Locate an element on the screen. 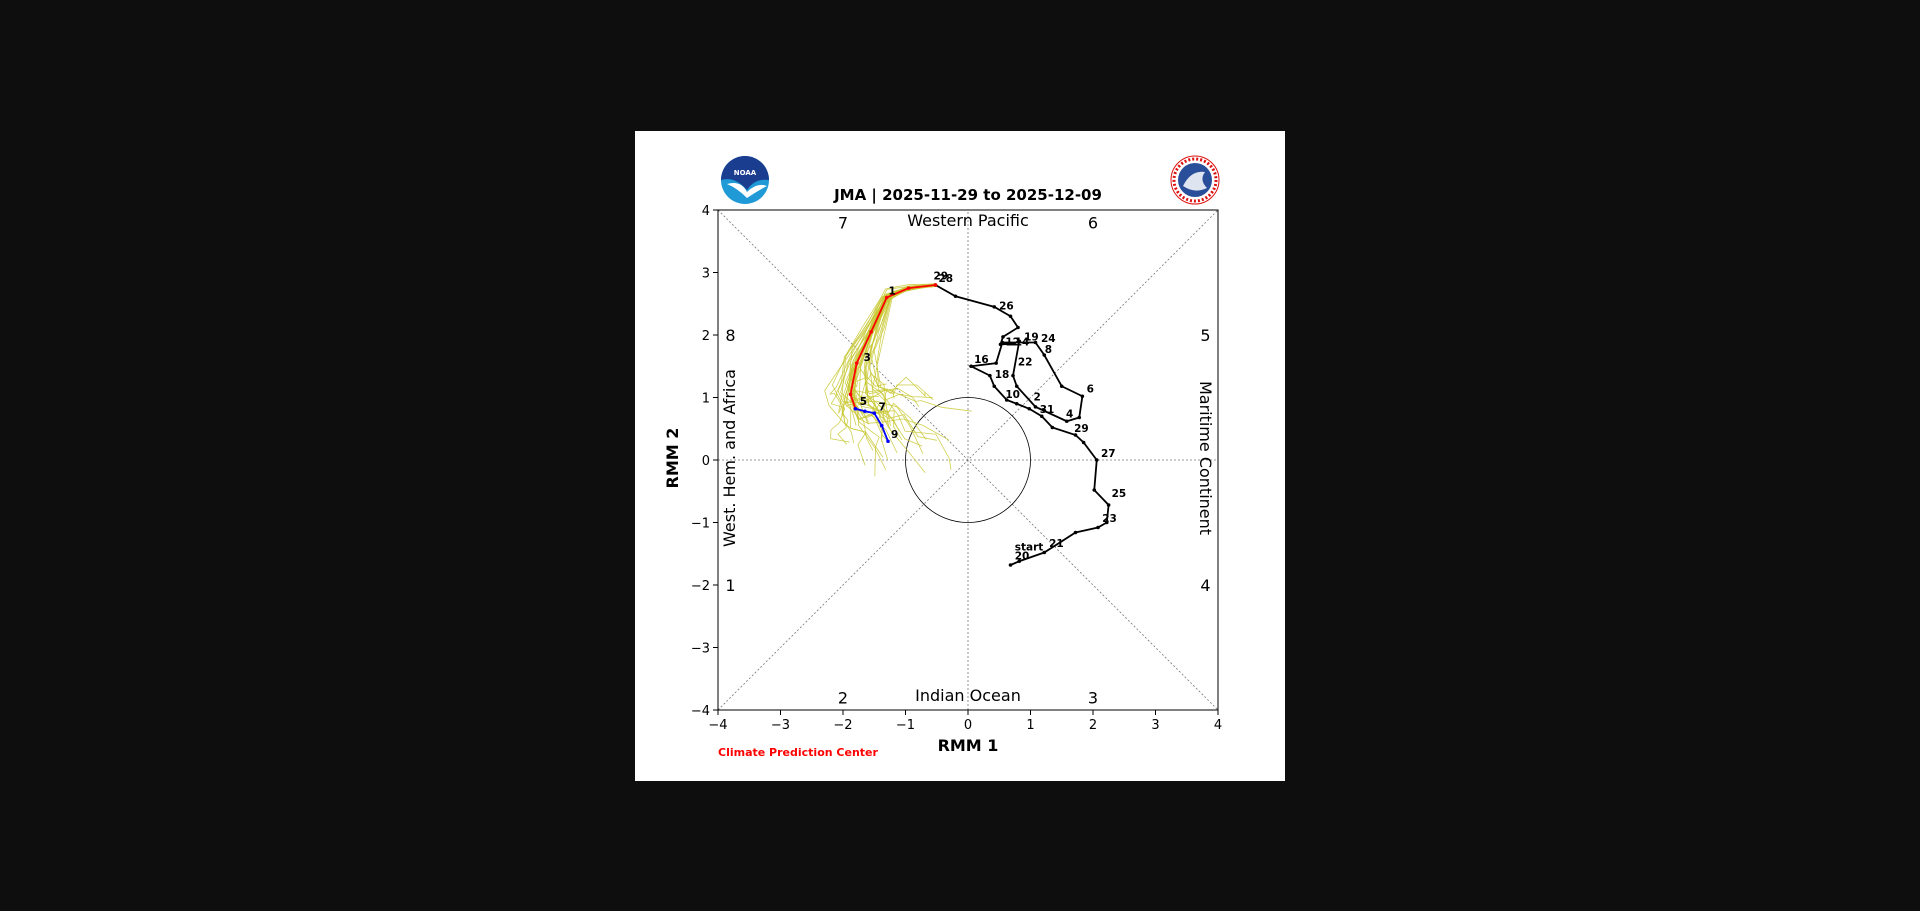 This screenshot has height=911, width=1920. grid-lines is located at coordinates (968, 460).